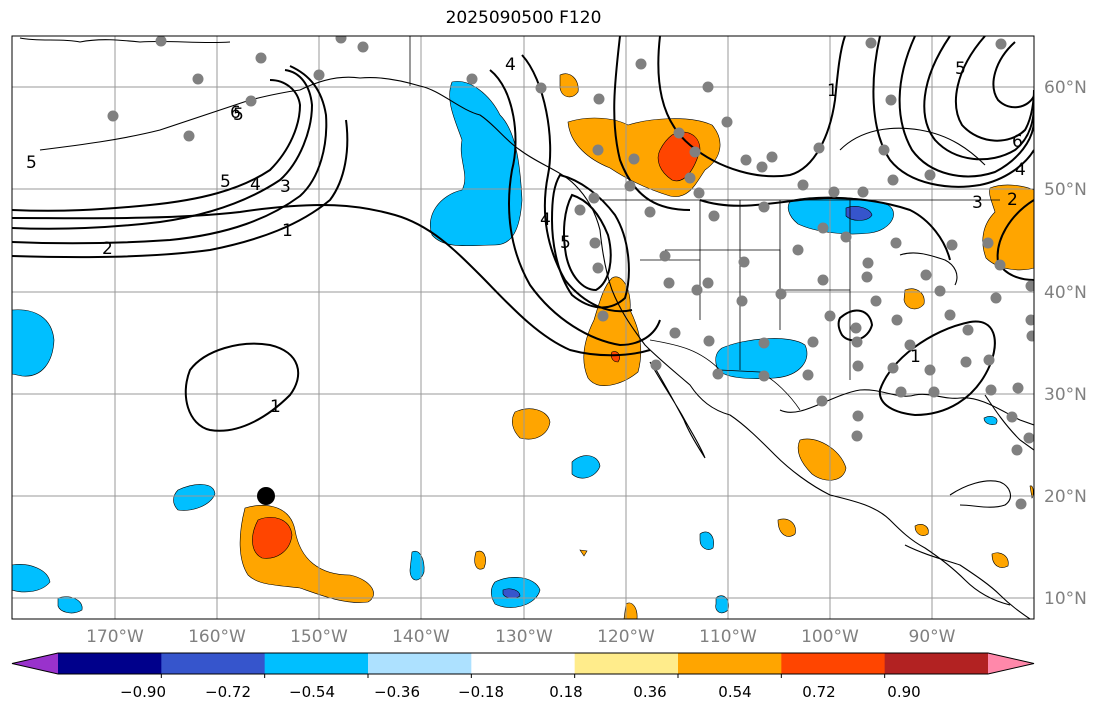 This screenshot has width=1105, height=712. Describe the element at coordinates (115, 637) in the screenshot. I see `lon-label: 170°W` at that location.